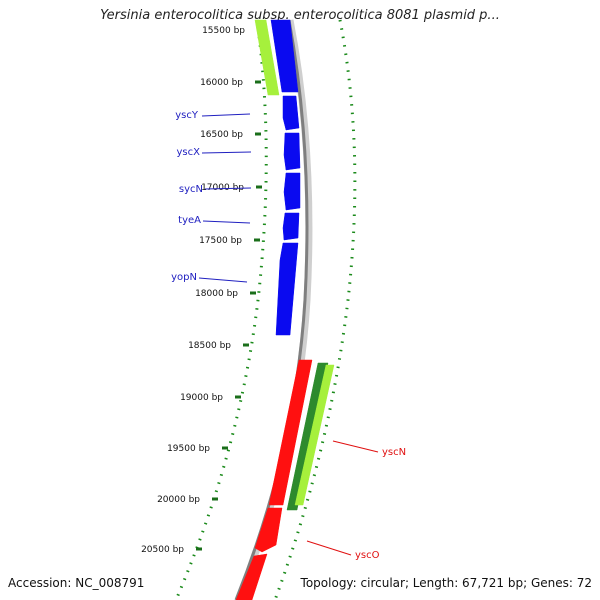  I want to click on blue-gene-tyeA, so click(291, 226).